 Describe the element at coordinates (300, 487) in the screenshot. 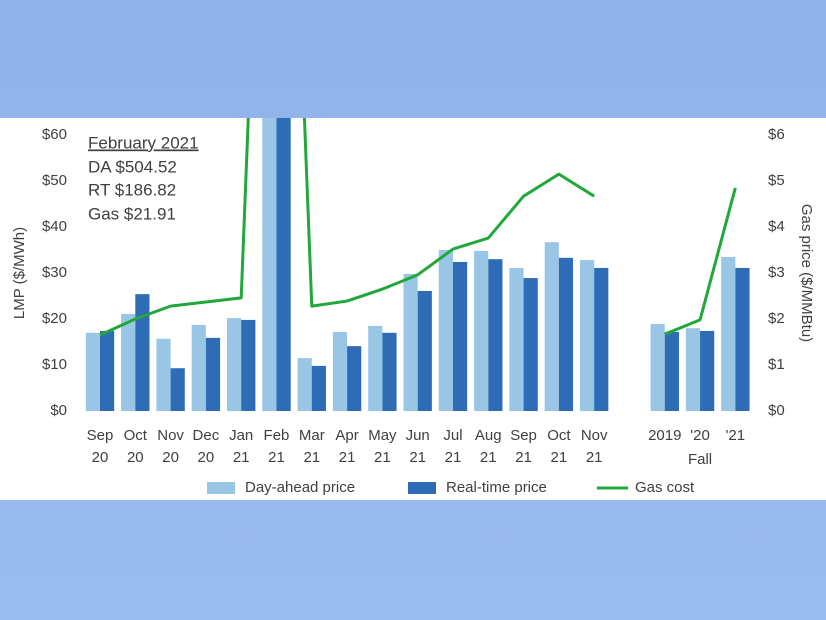

I see `legend-label: Day-ahead price` at that location.